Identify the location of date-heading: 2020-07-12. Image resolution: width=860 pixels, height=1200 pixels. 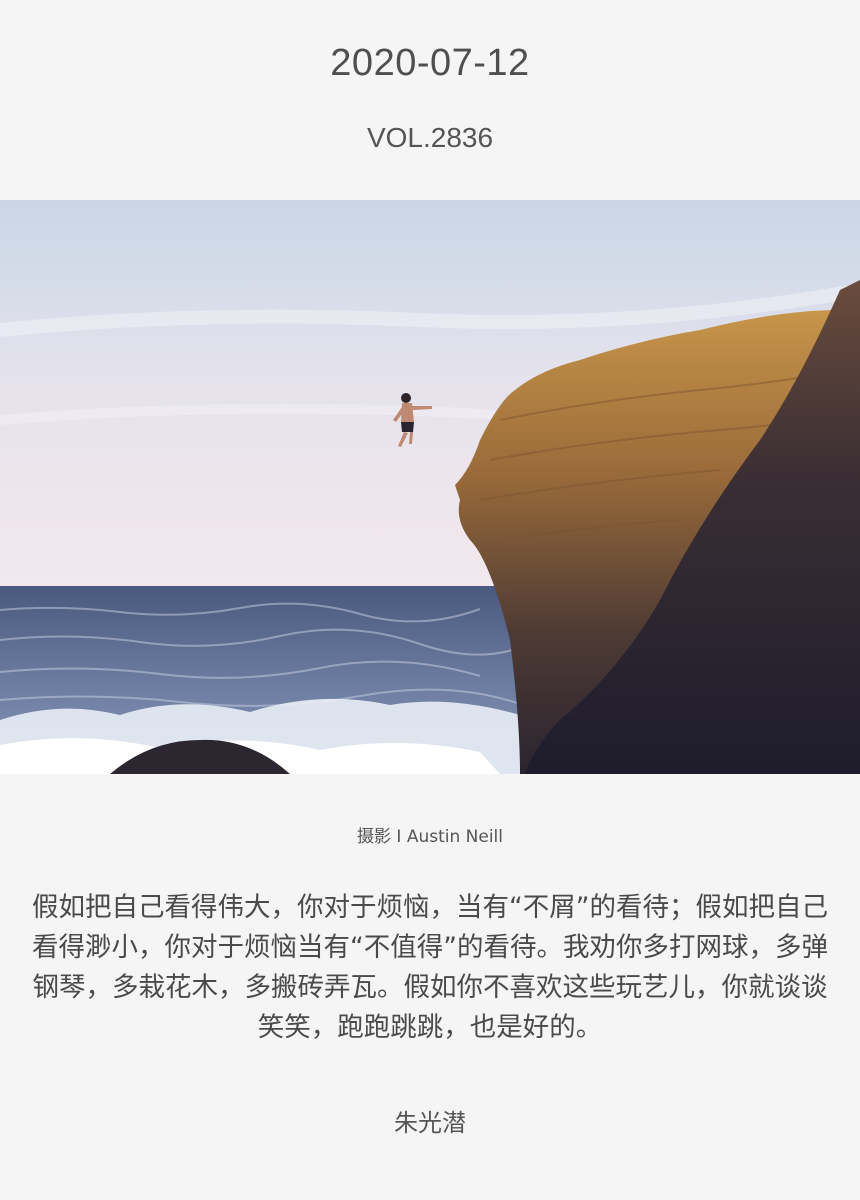
(430, 63).